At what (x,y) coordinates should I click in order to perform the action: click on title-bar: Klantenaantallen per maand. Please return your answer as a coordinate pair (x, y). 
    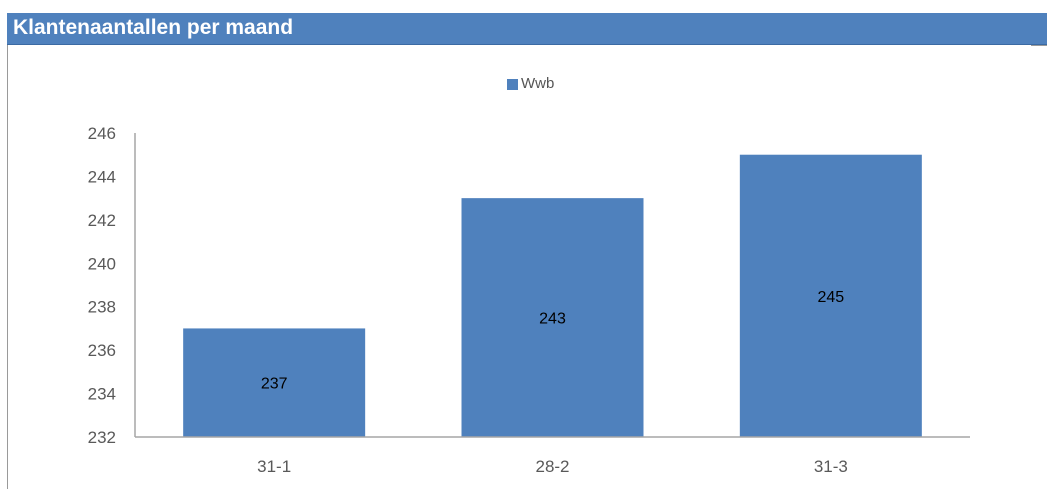
    Looking at the image, I should click on (527, 29).